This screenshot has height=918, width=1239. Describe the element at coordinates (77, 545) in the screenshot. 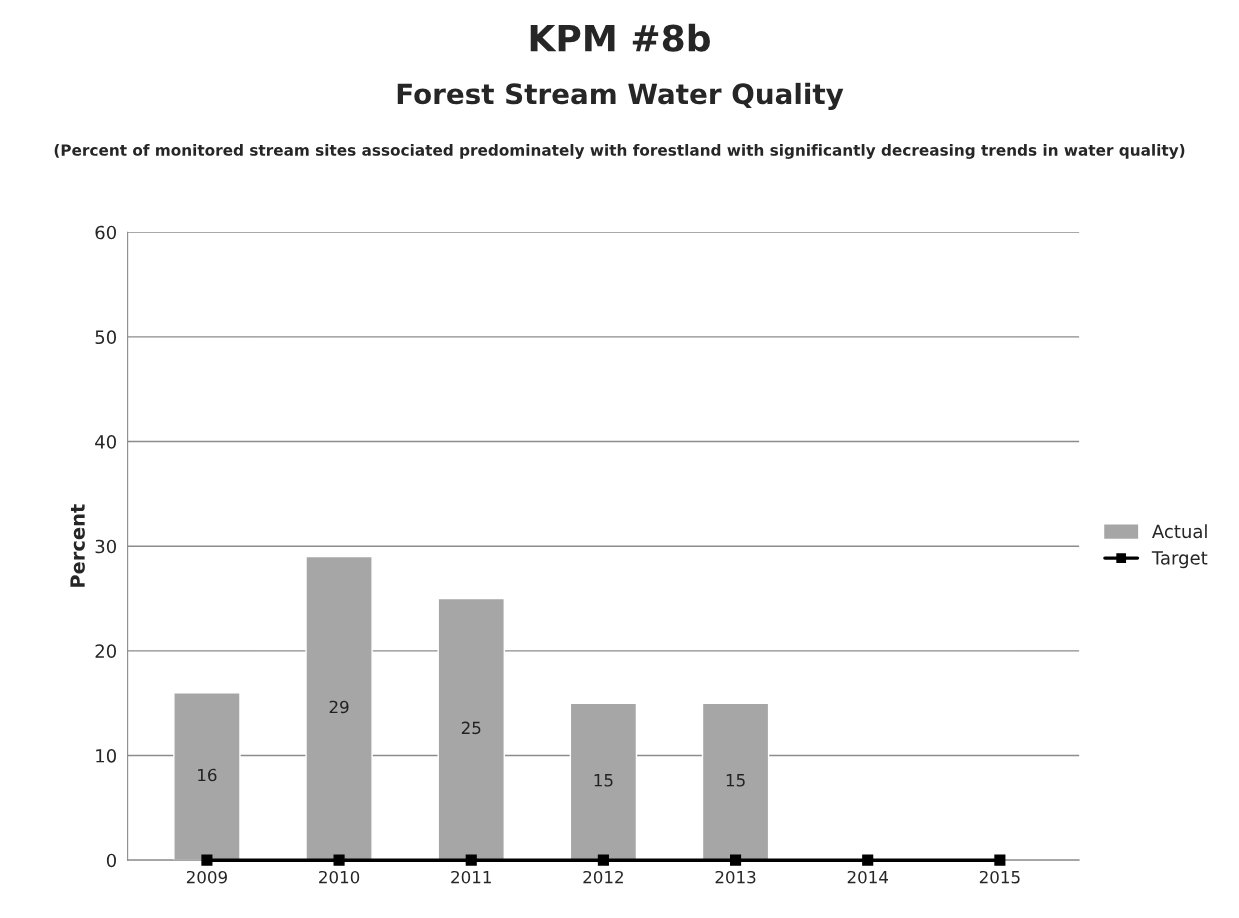

I see `y-axis-title: Percent` at that location.